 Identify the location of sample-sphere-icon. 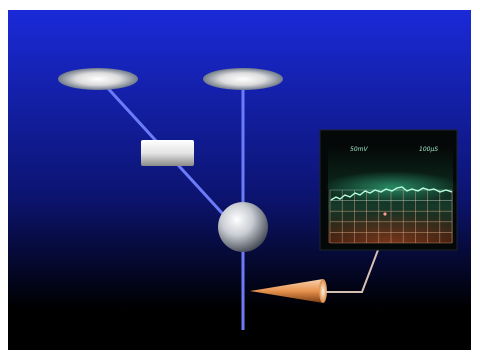
(243, 227).